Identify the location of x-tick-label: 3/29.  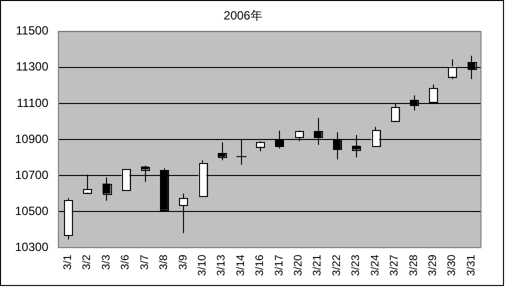
(433, 265).